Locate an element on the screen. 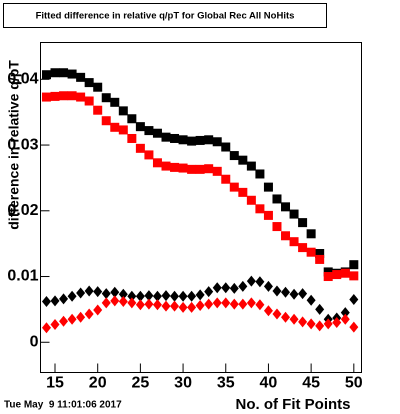 The width and height of the screenshot is (400, 414). y-tick-label: 0.03 is located at coordinates (22, 144).